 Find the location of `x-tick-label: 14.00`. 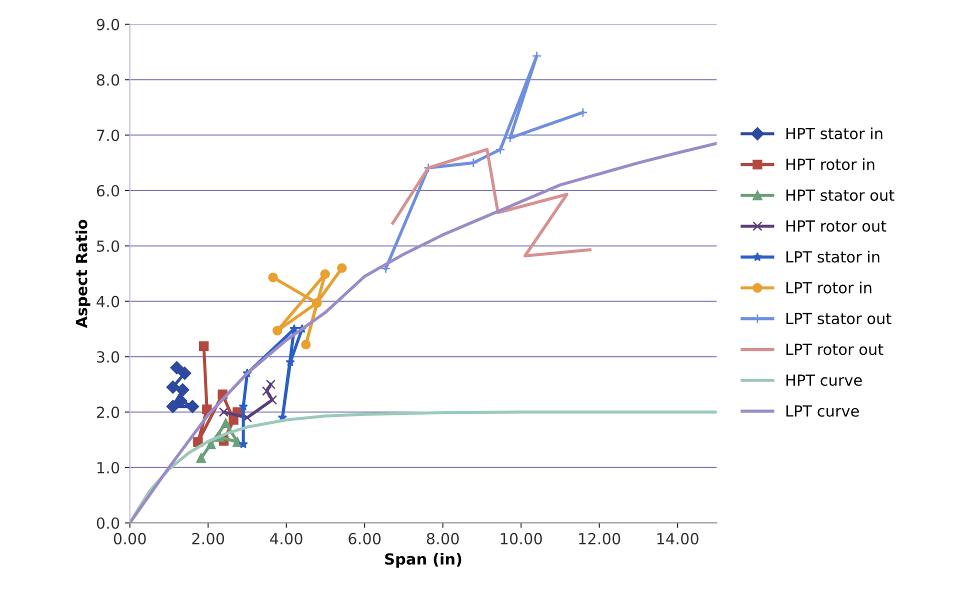

x-tick-label: 14.00 is located at coordinates (677, 538).